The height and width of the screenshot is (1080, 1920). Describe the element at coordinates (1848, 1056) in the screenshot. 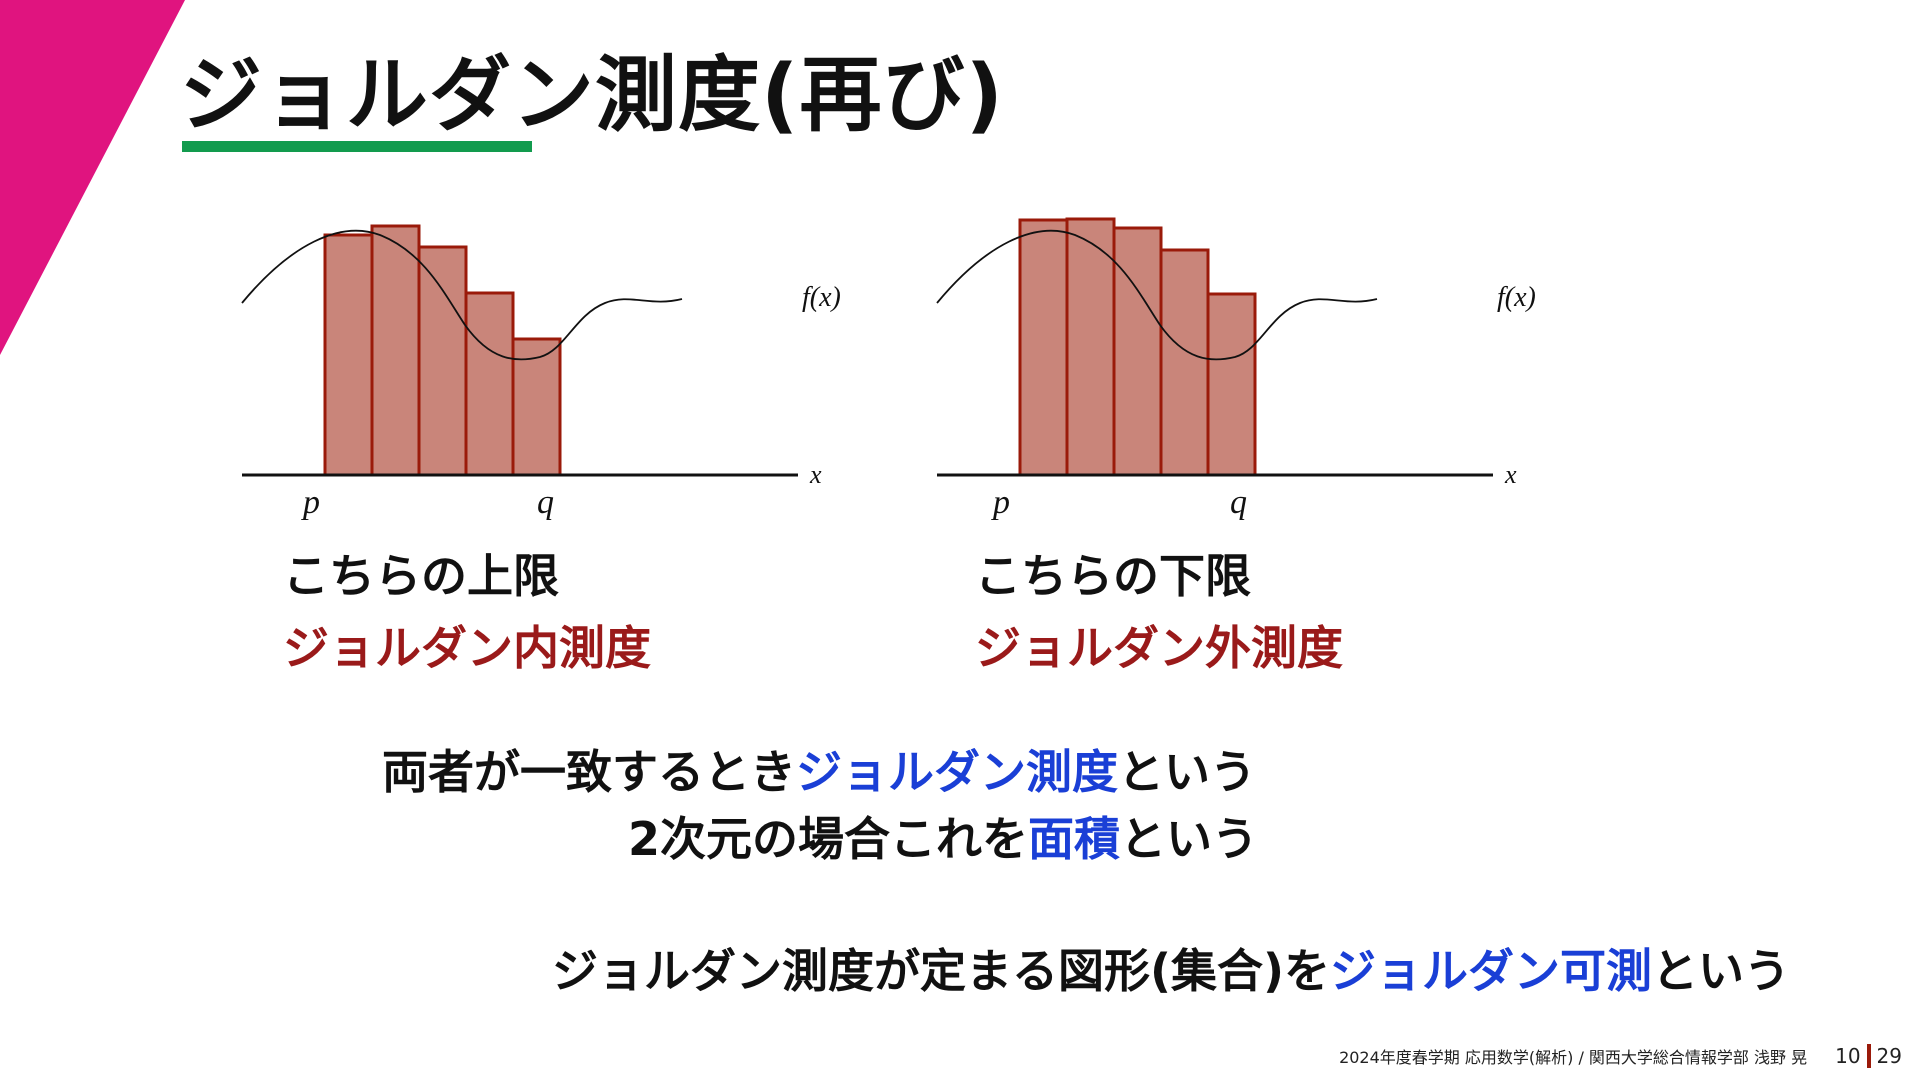

I see `page-current: 10` at that location.